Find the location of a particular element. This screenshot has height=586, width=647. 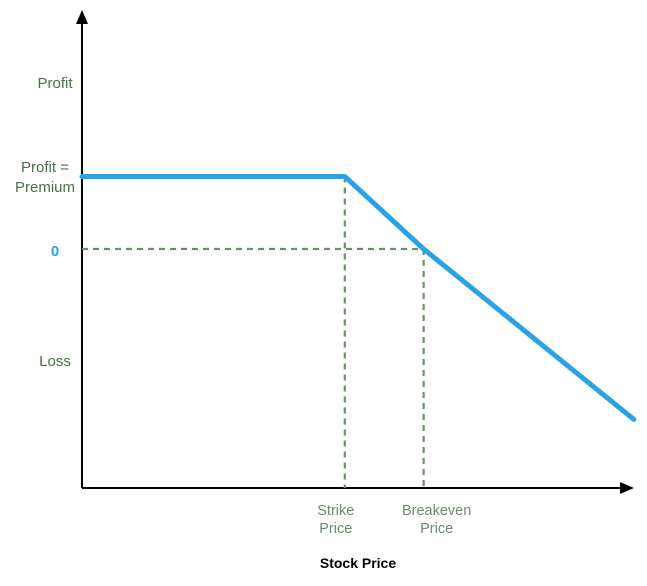

y-tick-label-zero: 0 is located at coordinates (55, 251).